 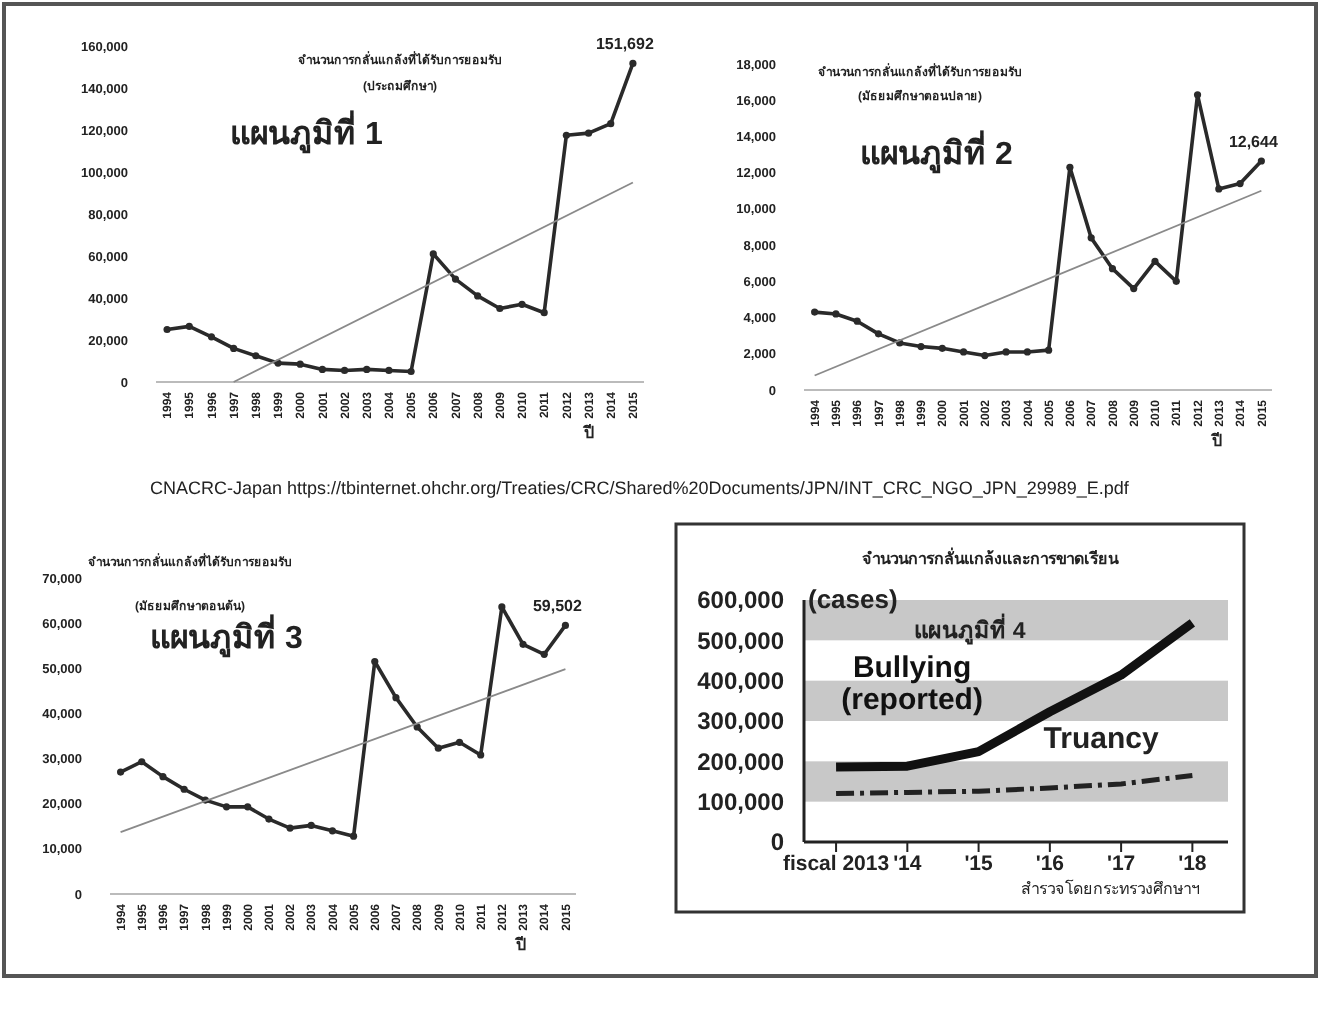 What do you see at coordinates (970, 629) in the screenshot?
I see `annotation: แผนภูมิที่ 4` at bounding box center [970, 629].